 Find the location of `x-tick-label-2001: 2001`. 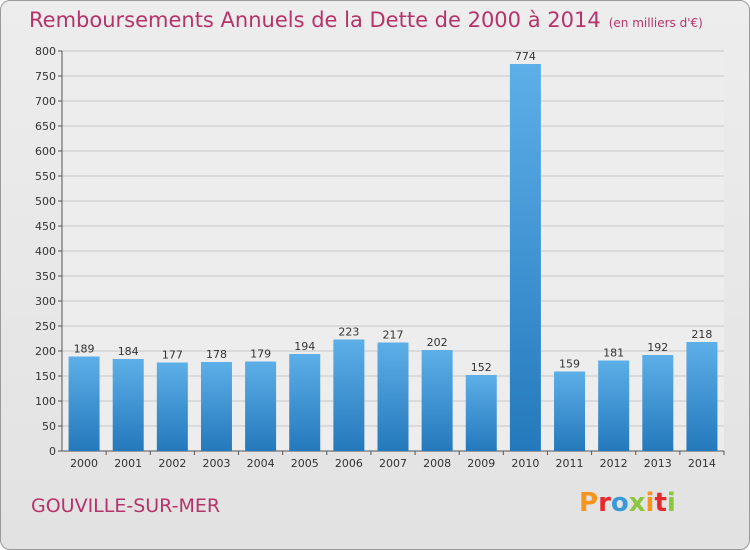

x-tick-label-2001: 2001 is located at coordinates (128, 463).